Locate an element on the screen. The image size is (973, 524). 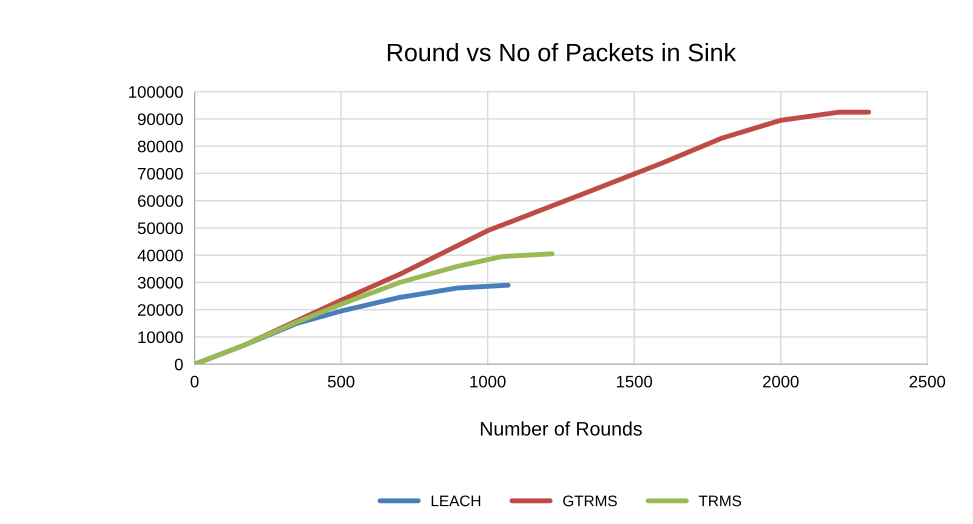
y-tick-label: 70000 is located at coordinates (160, 174).